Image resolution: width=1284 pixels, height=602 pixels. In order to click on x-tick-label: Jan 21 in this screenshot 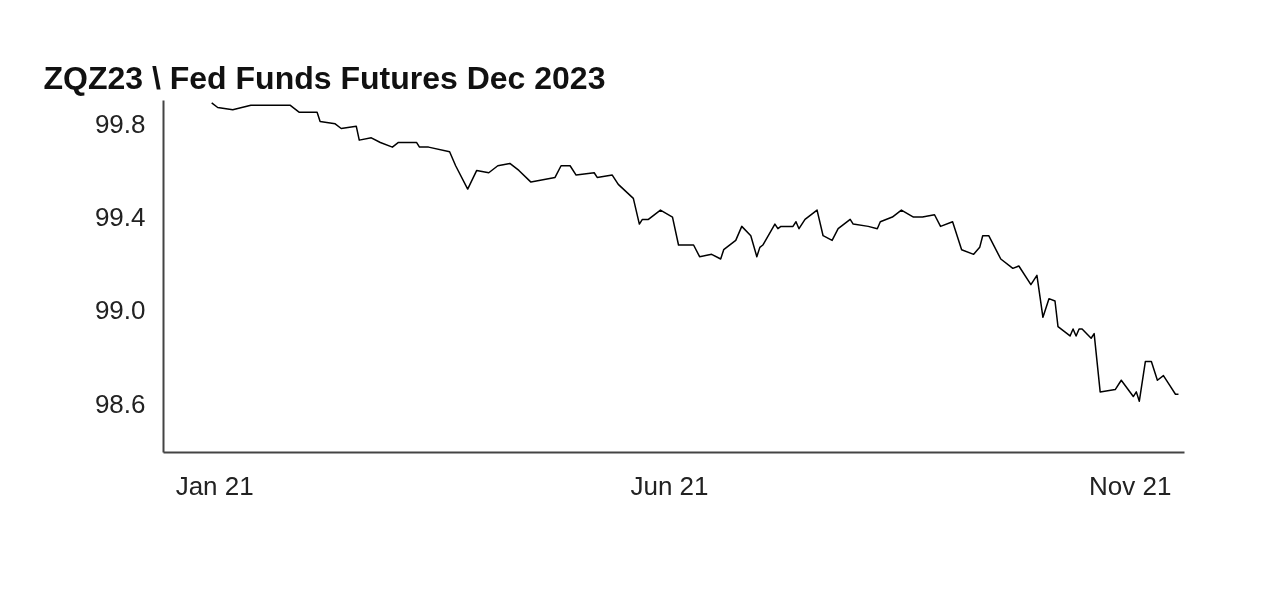, I will do `click(214, 485)`.